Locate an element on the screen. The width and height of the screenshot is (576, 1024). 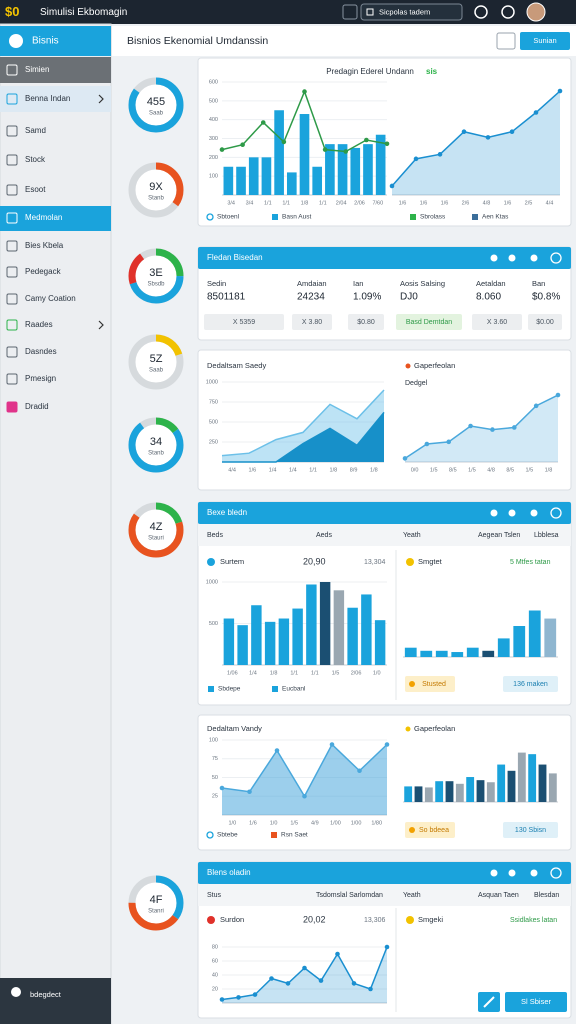
tab-row is located at coordinates (384, 895).